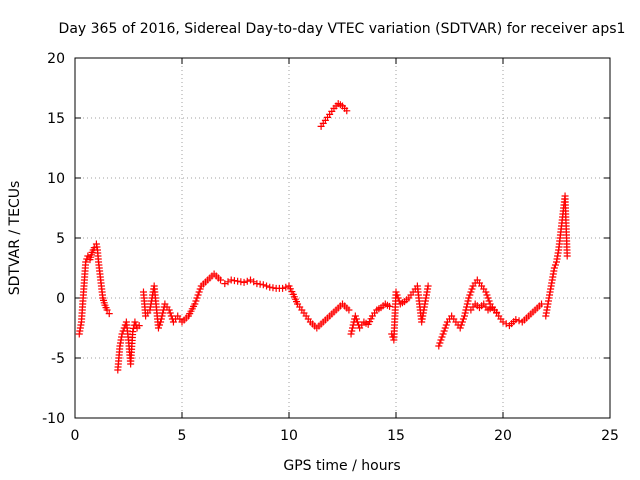 Image resolution: width=640 pixels, height=480 pixels. What do you see at coordinates (53, 419) in the screenshot?
I see `y-tick-label: -10` at bounding box center [53, 419].